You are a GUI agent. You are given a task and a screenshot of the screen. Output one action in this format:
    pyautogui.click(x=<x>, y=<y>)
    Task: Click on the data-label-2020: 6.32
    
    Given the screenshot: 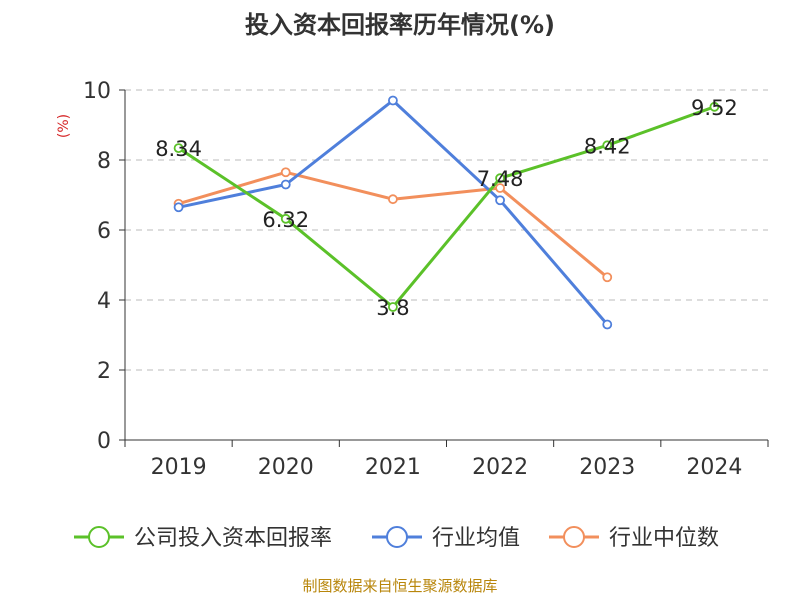 What is the action you would take?
    pyautogui.click(x=285, y=220)
    